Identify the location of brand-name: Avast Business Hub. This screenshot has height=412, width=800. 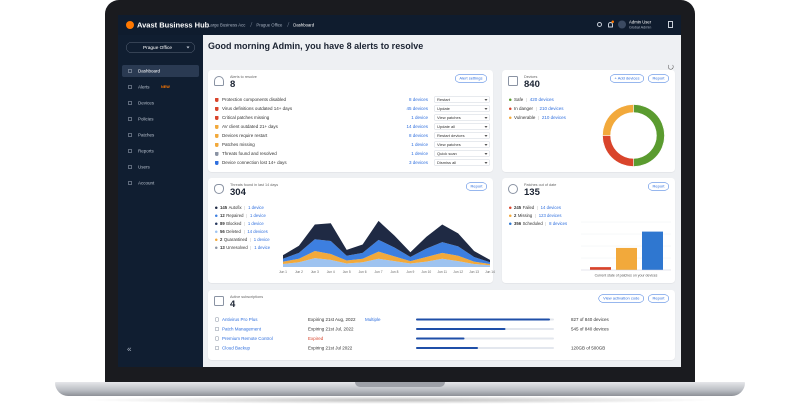
(173, 25).